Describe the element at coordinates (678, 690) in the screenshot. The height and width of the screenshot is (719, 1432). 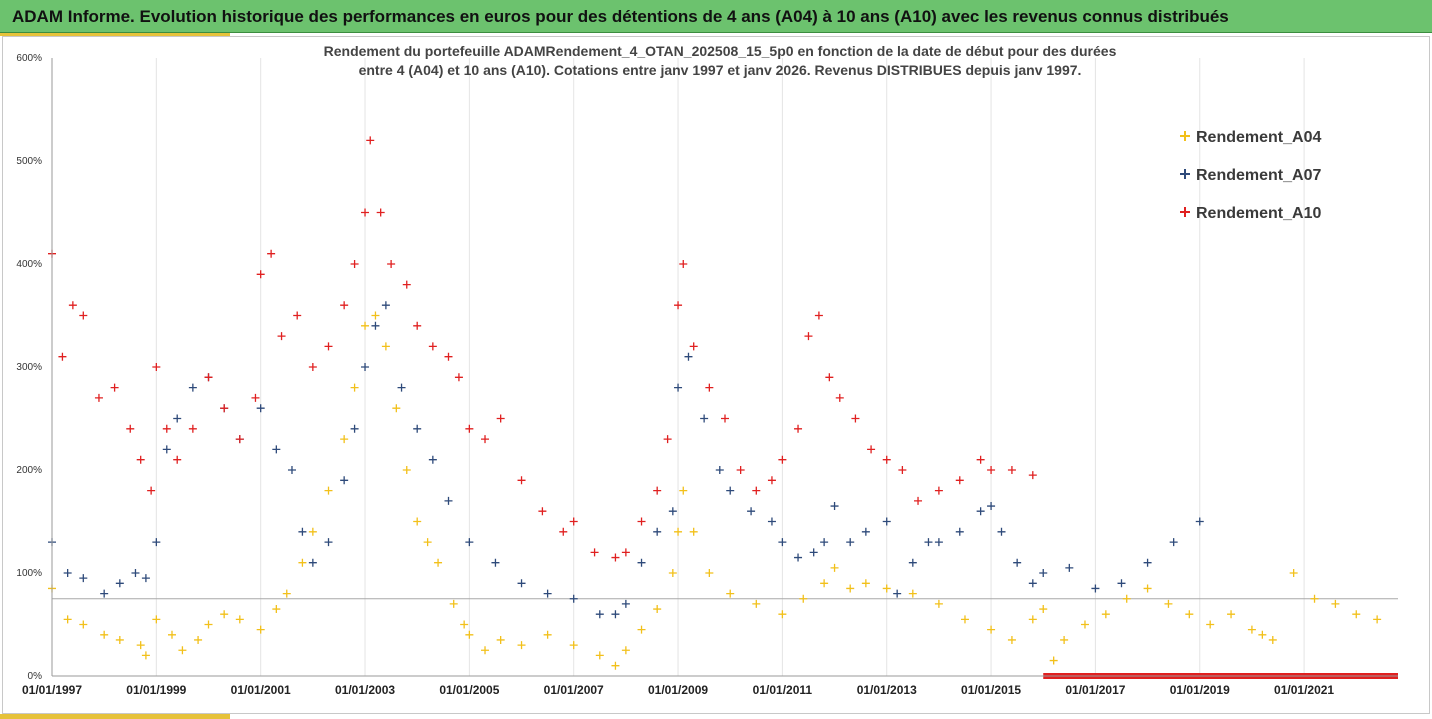
I see `x-tick-label: 01/01/2009` at that location.